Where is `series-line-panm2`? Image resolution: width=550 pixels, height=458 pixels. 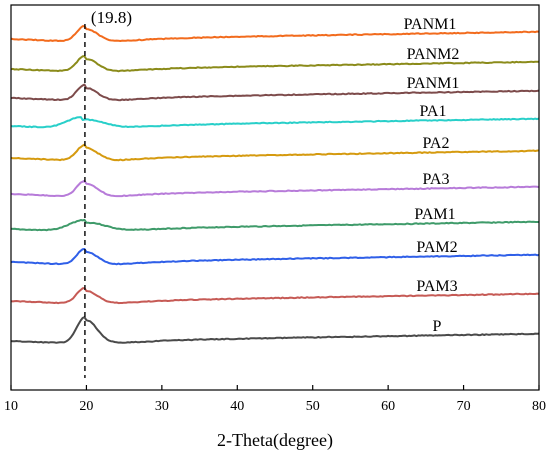 series-line-panm2 is located at coordinates (274, 64).